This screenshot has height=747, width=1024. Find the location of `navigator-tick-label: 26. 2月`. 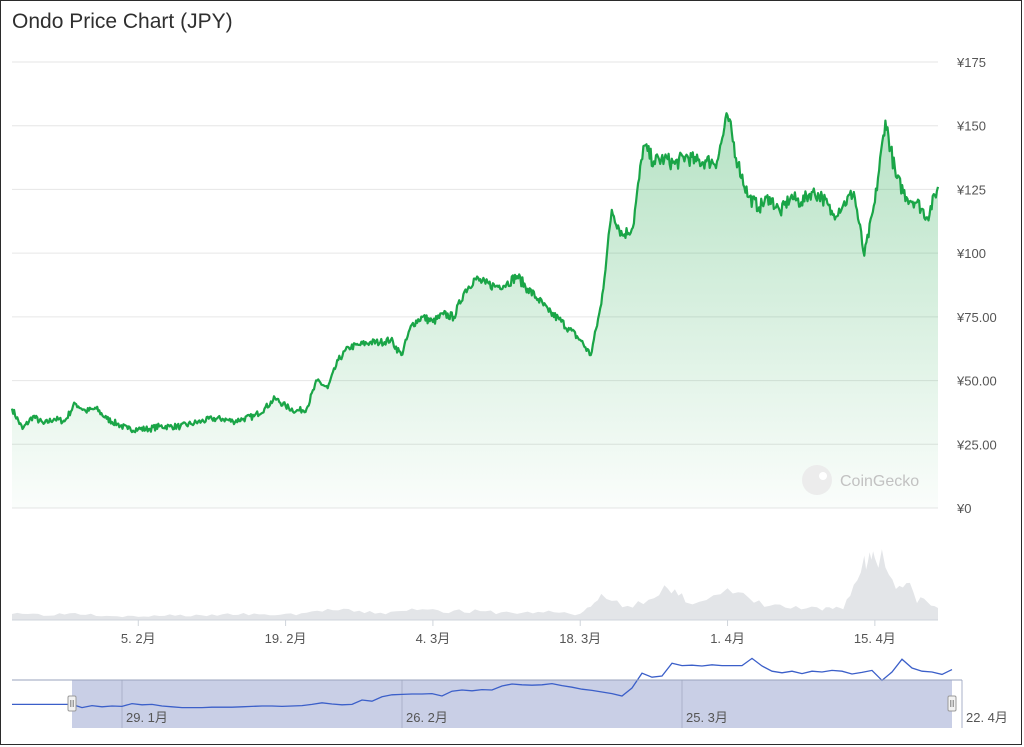

navigator-tick-label: 26. 2月 is located at coordinates (427, 717).